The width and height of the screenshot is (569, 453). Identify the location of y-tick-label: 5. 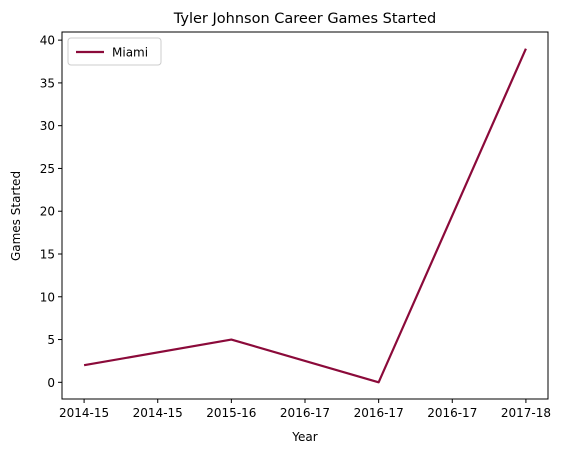
(51, 340).